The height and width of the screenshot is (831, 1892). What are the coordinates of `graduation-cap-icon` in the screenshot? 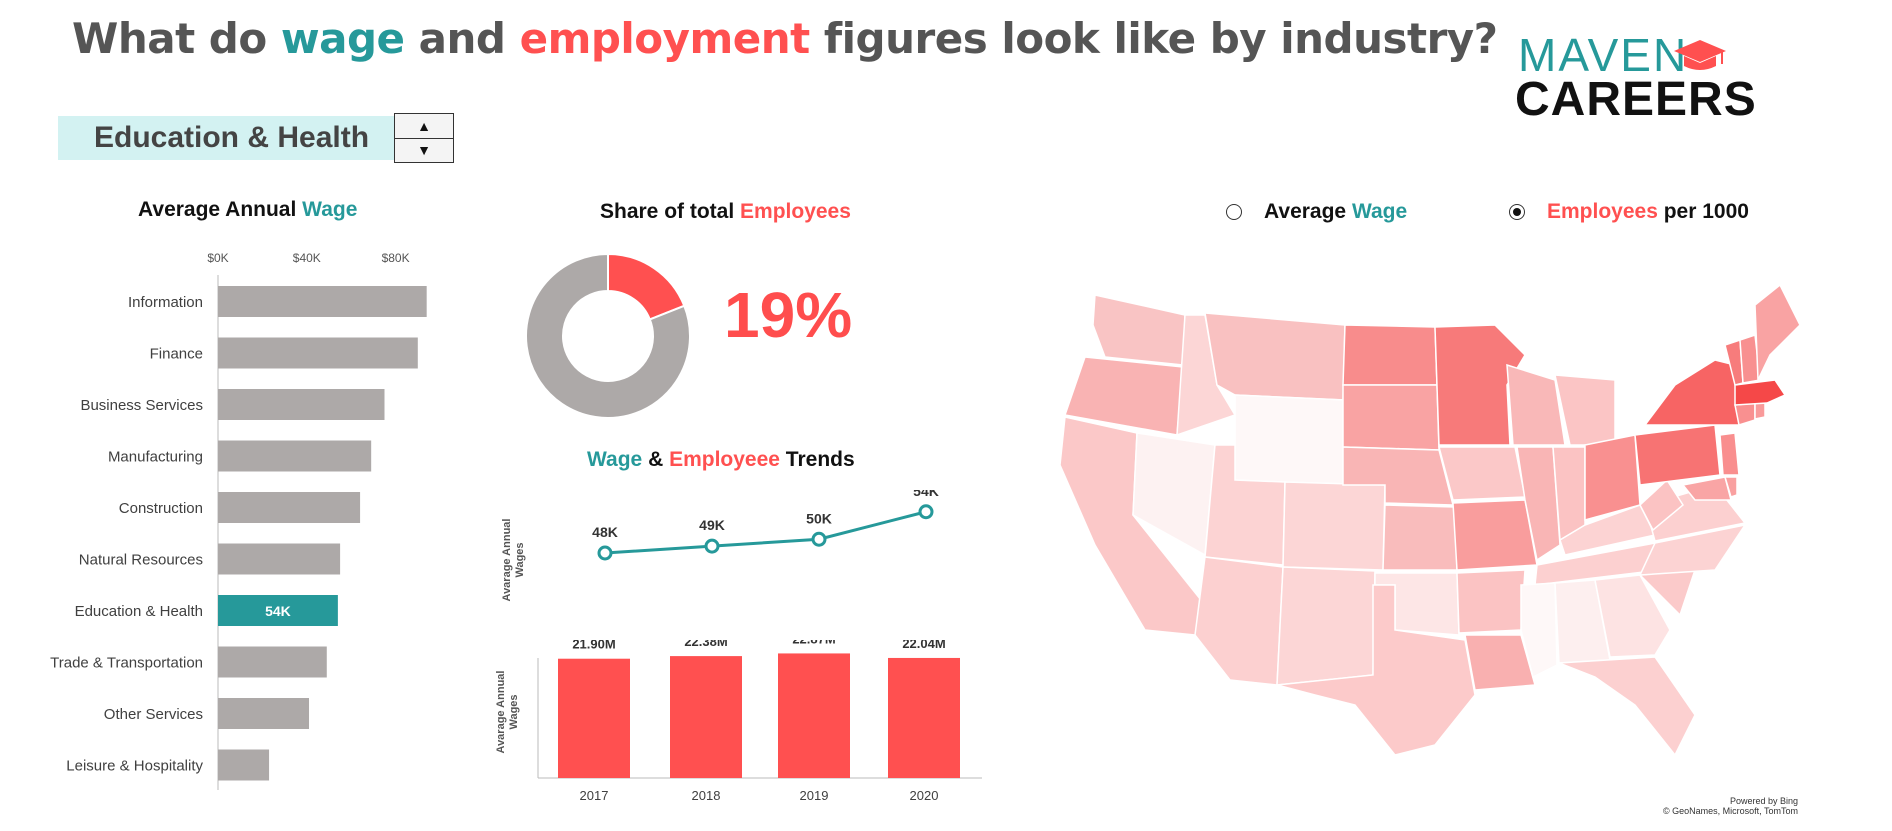 It's located at (1700, 55).